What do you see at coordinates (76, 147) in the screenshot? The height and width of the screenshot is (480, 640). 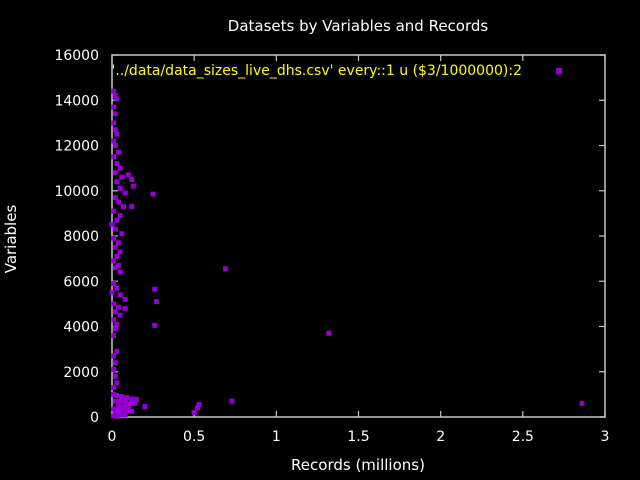 I see `y-tick-label: 12000` at bounding box center [76, 147].